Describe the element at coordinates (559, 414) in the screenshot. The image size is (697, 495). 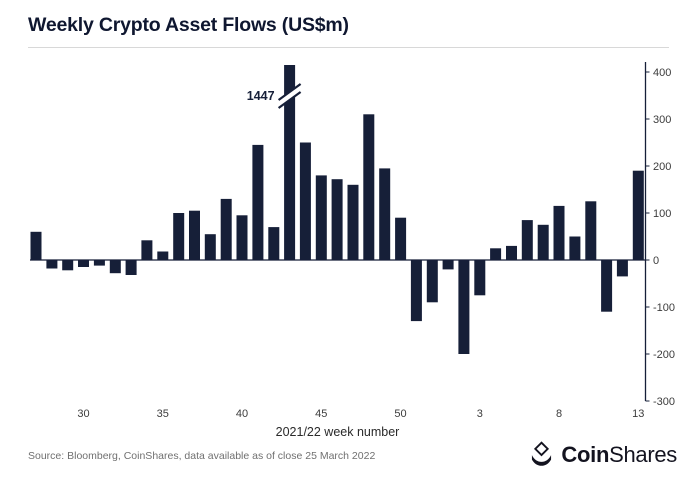
I see `x-tick-label: 8` at that location.